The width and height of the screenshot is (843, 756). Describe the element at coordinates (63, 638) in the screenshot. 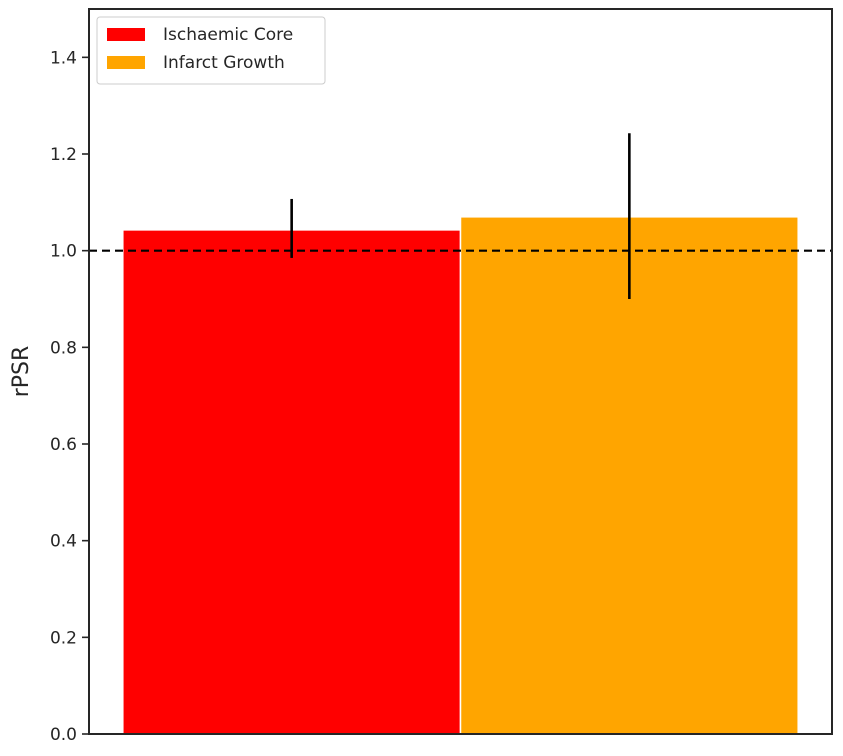

I see `y-tick-label: 0.2` at that location.